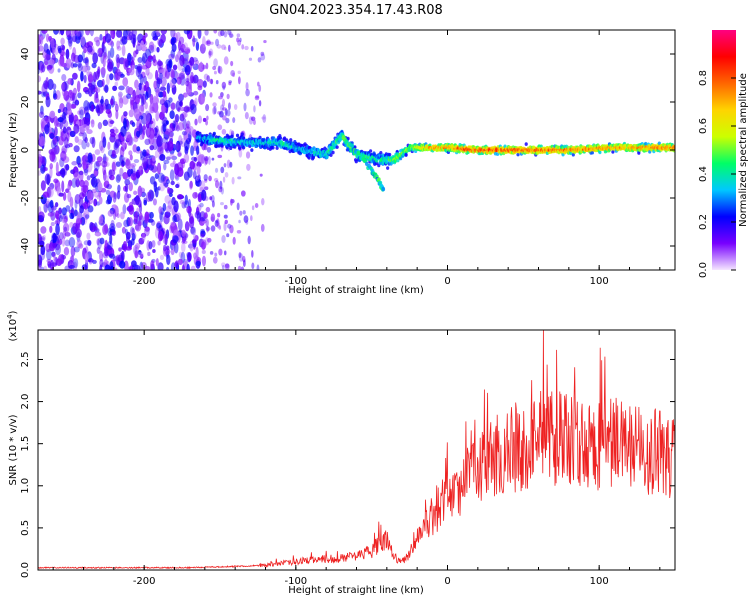 The height and width of the screenshot is (600, 750). What do you see at coordinates (356, 290) in the screenshot?
I see `spectrogram-x-label: Height of straight line (km)` at bounding box center [356, 290].